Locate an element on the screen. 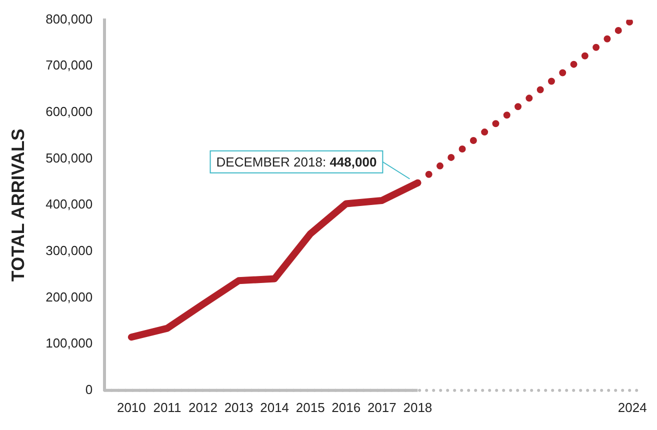 The image size is (657, 430). y-tick-label: 100,000 is located at coordinates (69, 343).